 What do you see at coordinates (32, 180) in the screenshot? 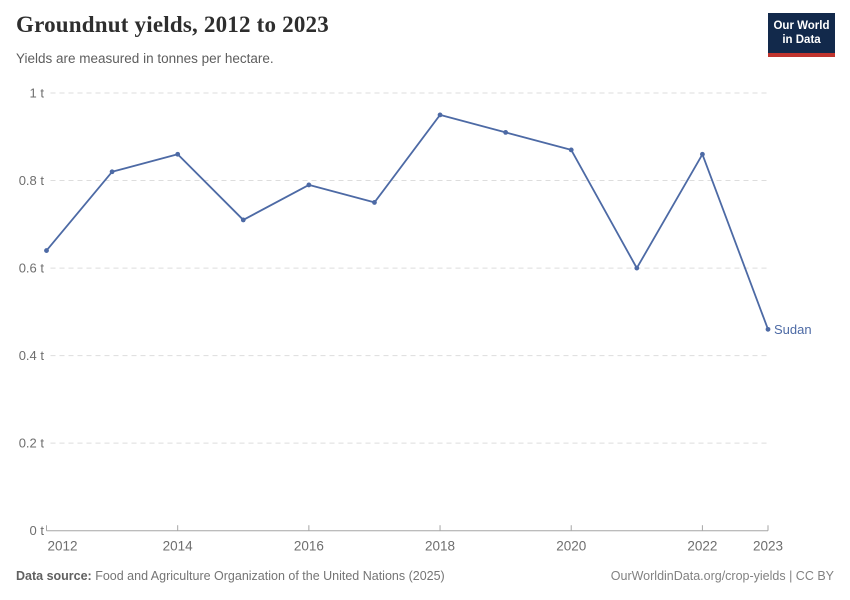
I see `y-axis-tick-label: 0.8 t` at bounding box center [32, 180].